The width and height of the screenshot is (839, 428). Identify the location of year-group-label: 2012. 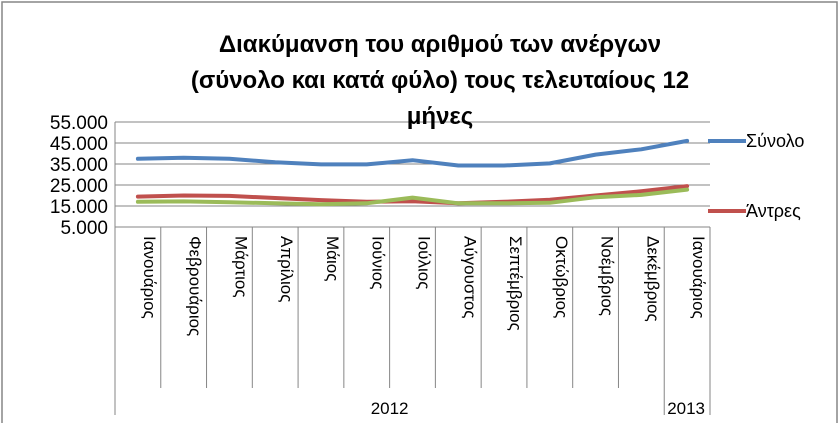
(390, 408).